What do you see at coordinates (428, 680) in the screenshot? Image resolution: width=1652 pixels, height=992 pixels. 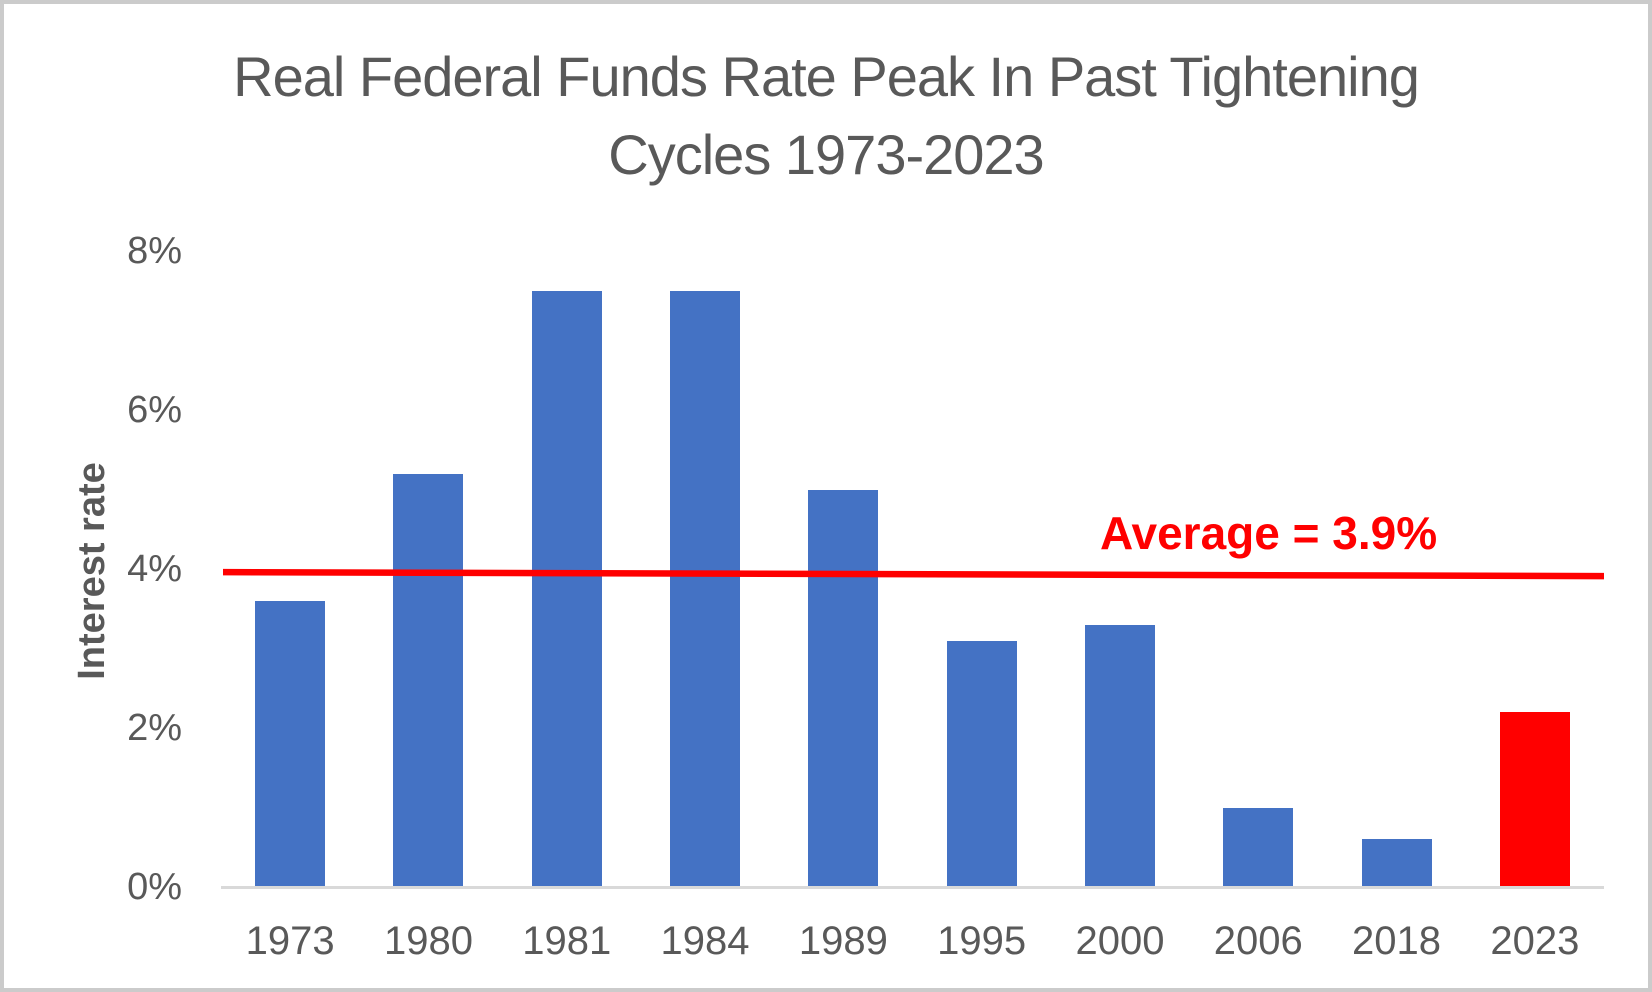 I see `bar-1980` at bounding box center [428, 680].